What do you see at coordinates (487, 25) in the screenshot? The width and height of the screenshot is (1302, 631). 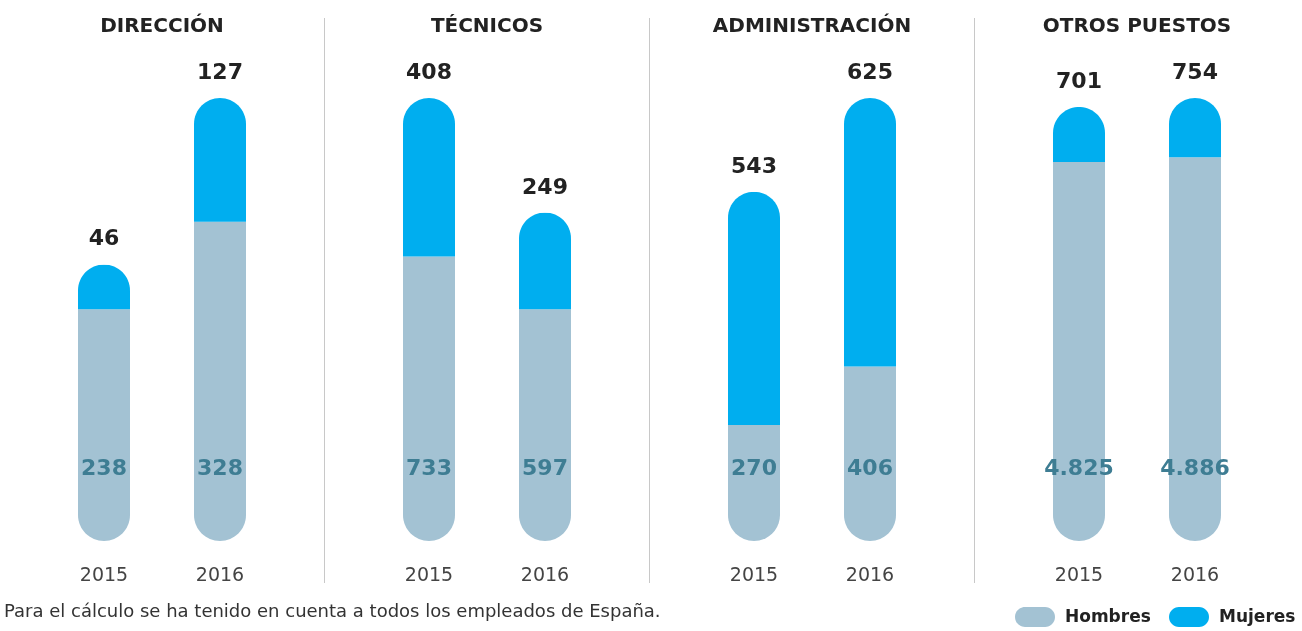 I see `chart-title: TÉCNICOS` at bounding box center [487, 25].